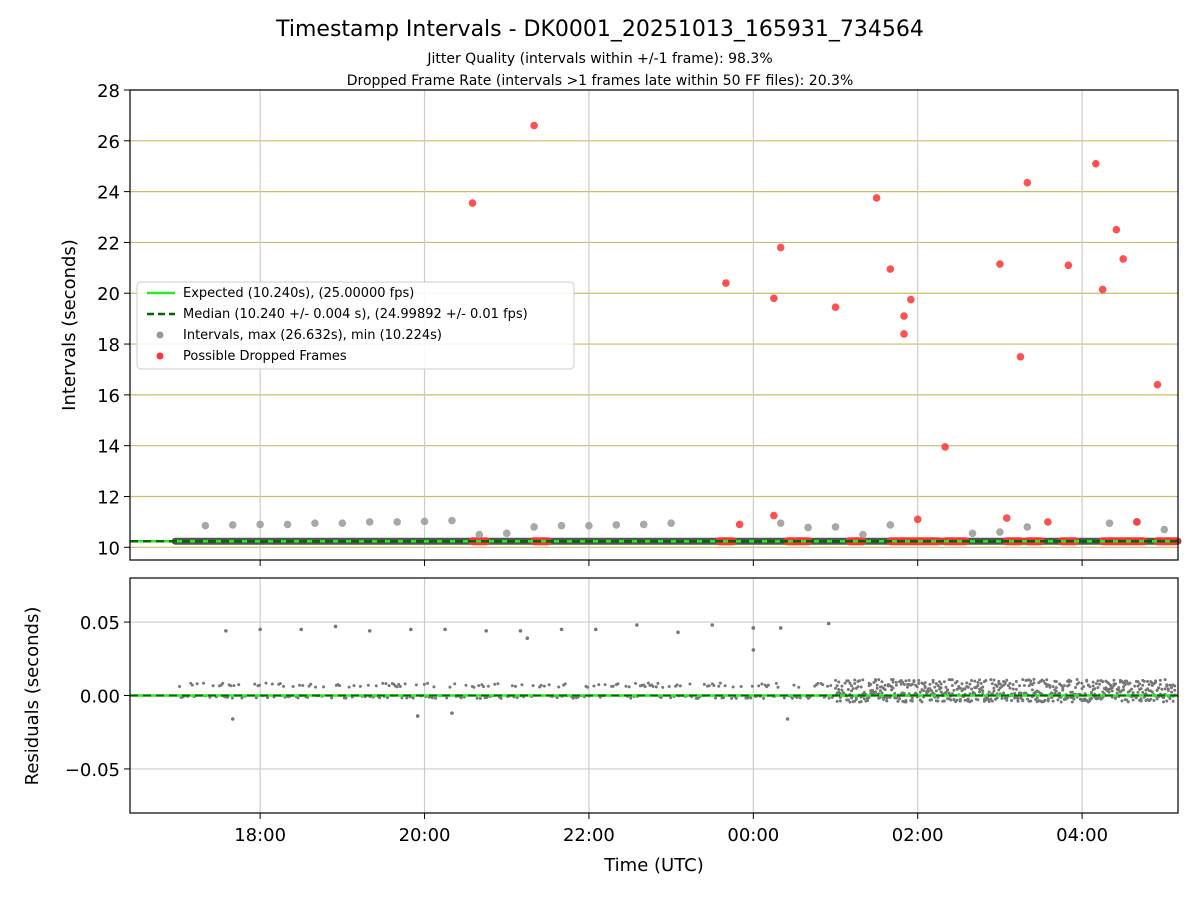 The height and width of the screenshot is (900, 1200). Describe the element at coordinates (160, 356) in the screenshot. I see `legend-dropped-swatch` at that location.